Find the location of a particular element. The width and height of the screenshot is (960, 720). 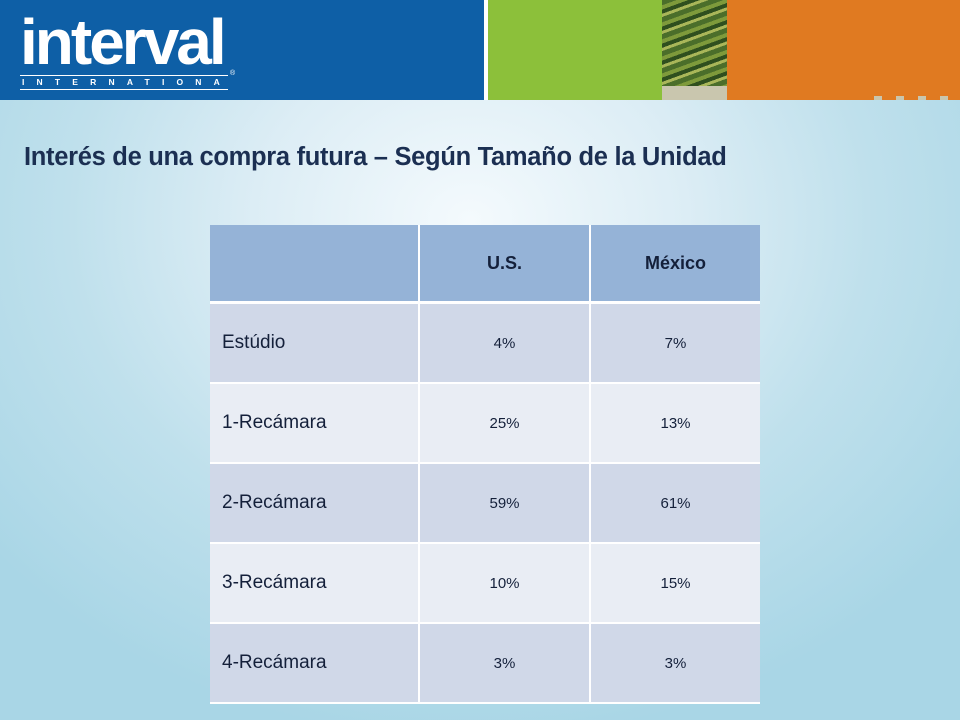

logo-wordmark: interval is located at coordinates (123, 42).